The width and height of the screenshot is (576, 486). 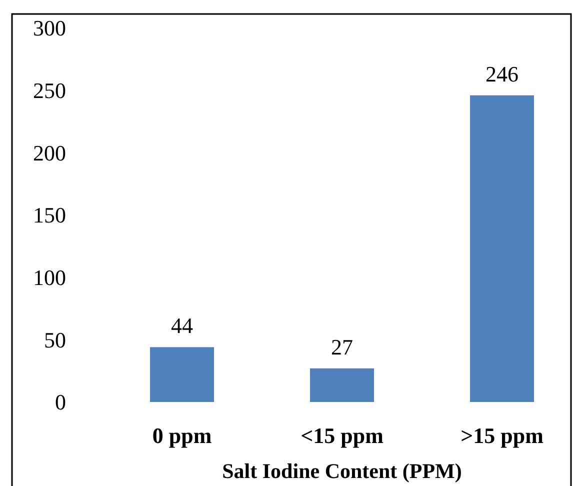 I want to click on x-tick-label: <15 ppm, so click(x=342, y=435).